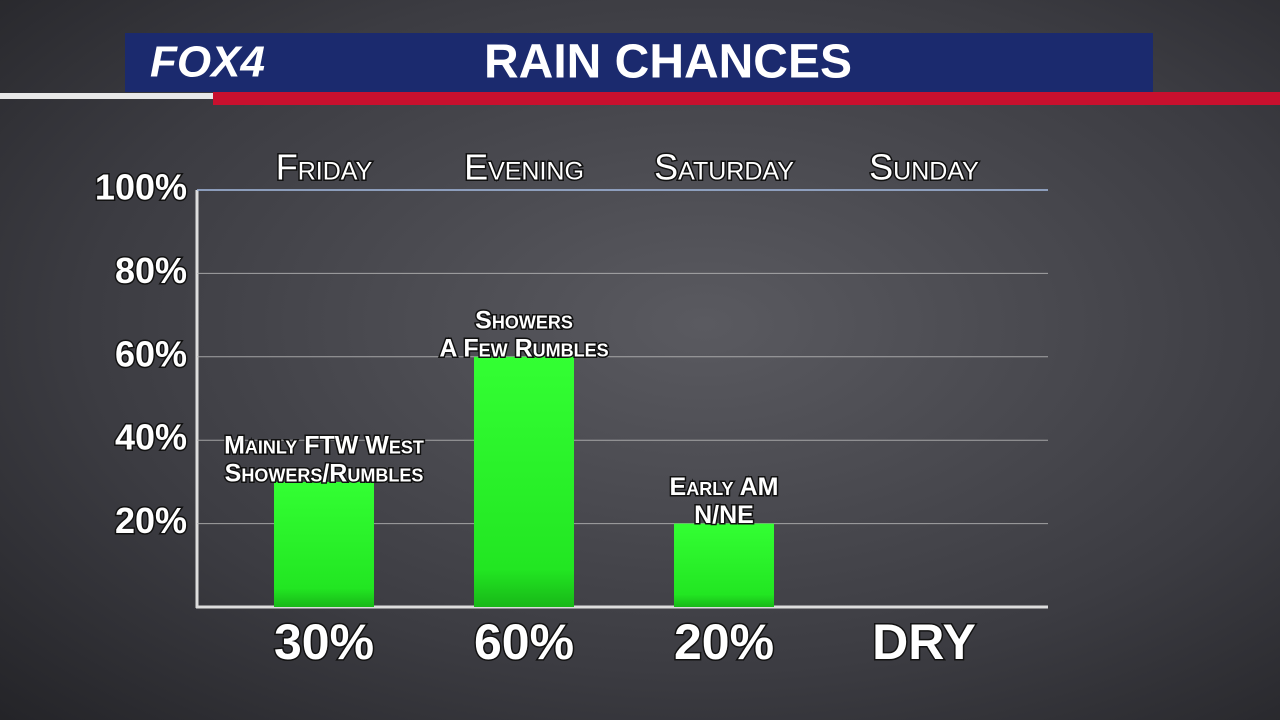  Describe the element at coordinates (141, 187) in the screenshot. I see `y-tick-label: 100%` at that location.